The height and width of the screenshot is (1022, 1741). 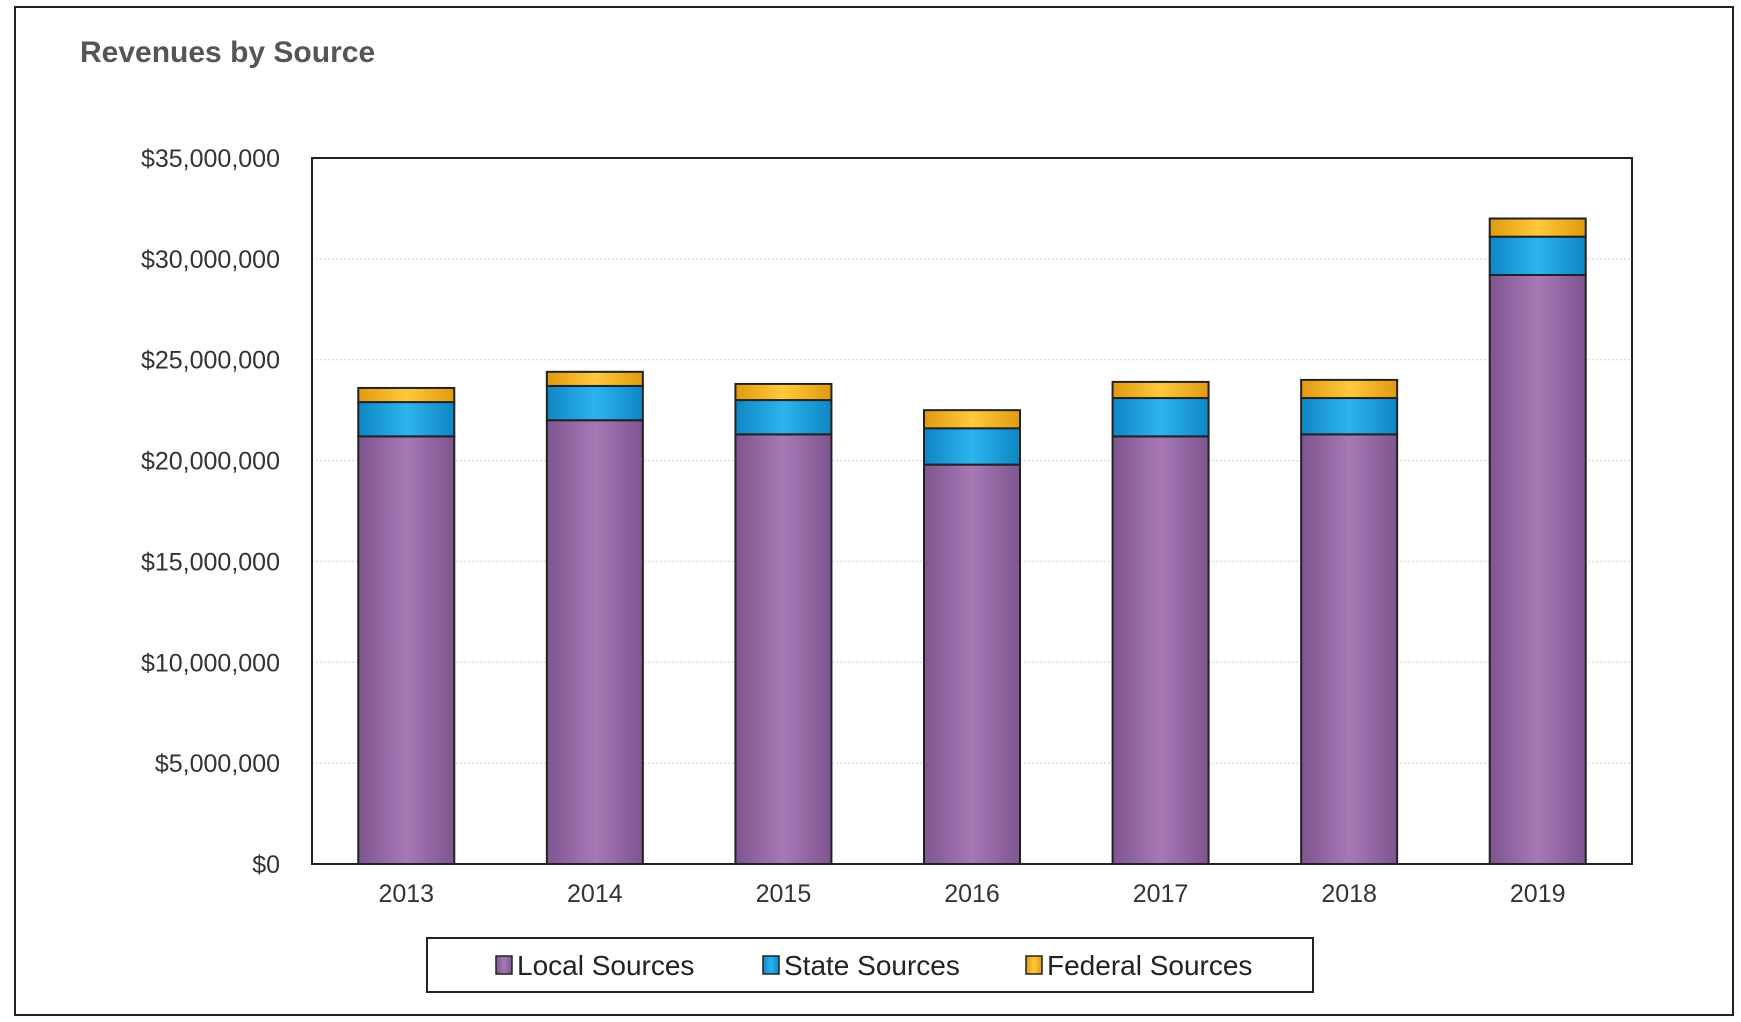 What do you see at coordinates (1537, 227) in the screenshot?
I see `bar-federal-sources-2019` at bounding box center [1537, 227].